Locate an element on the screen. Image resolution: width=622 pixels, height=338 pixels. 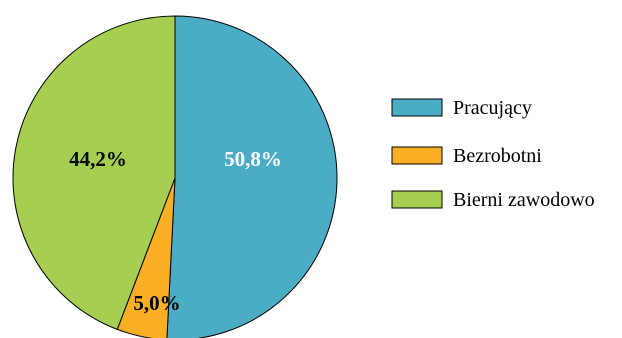
legend-swatch-bierni-zawodowo is located at coordinates (417, 199).